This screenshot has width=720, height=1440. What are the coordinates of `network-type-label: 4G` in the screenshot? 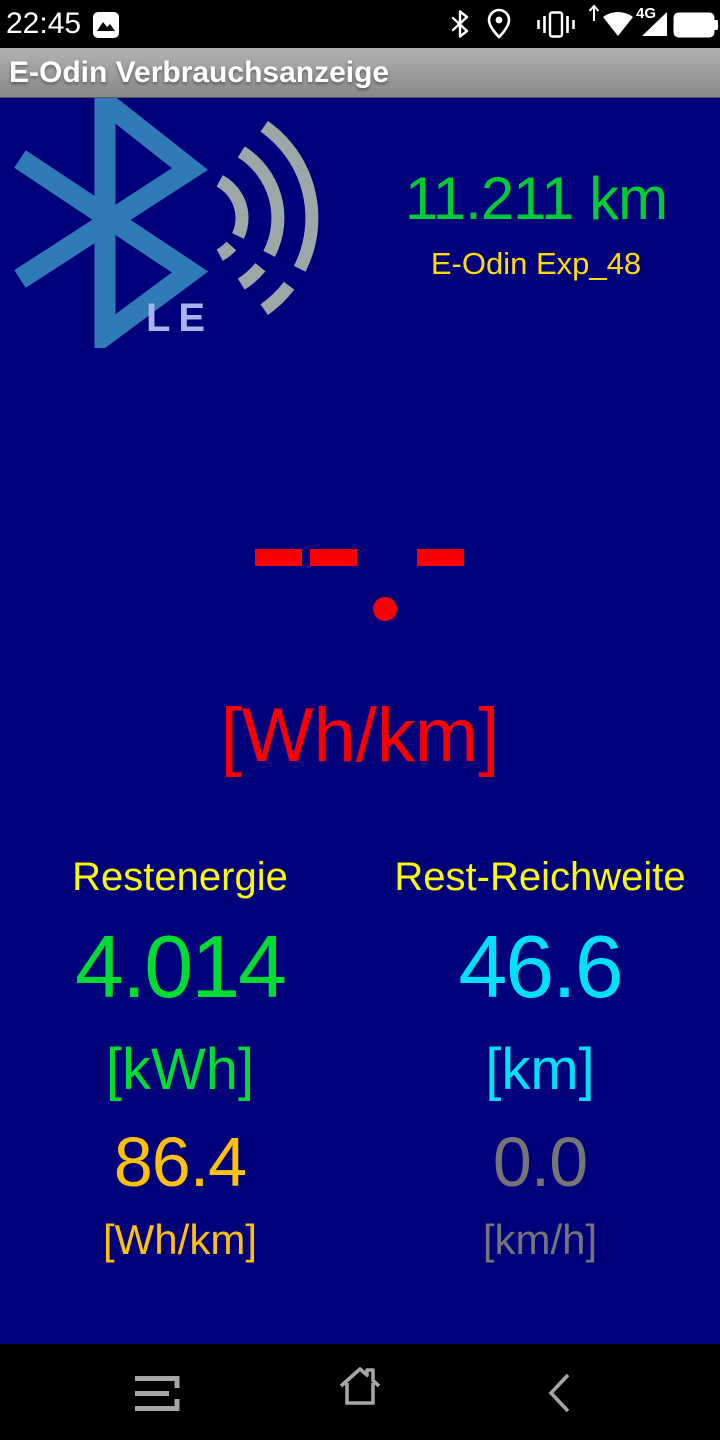 It's located at (646, 13).